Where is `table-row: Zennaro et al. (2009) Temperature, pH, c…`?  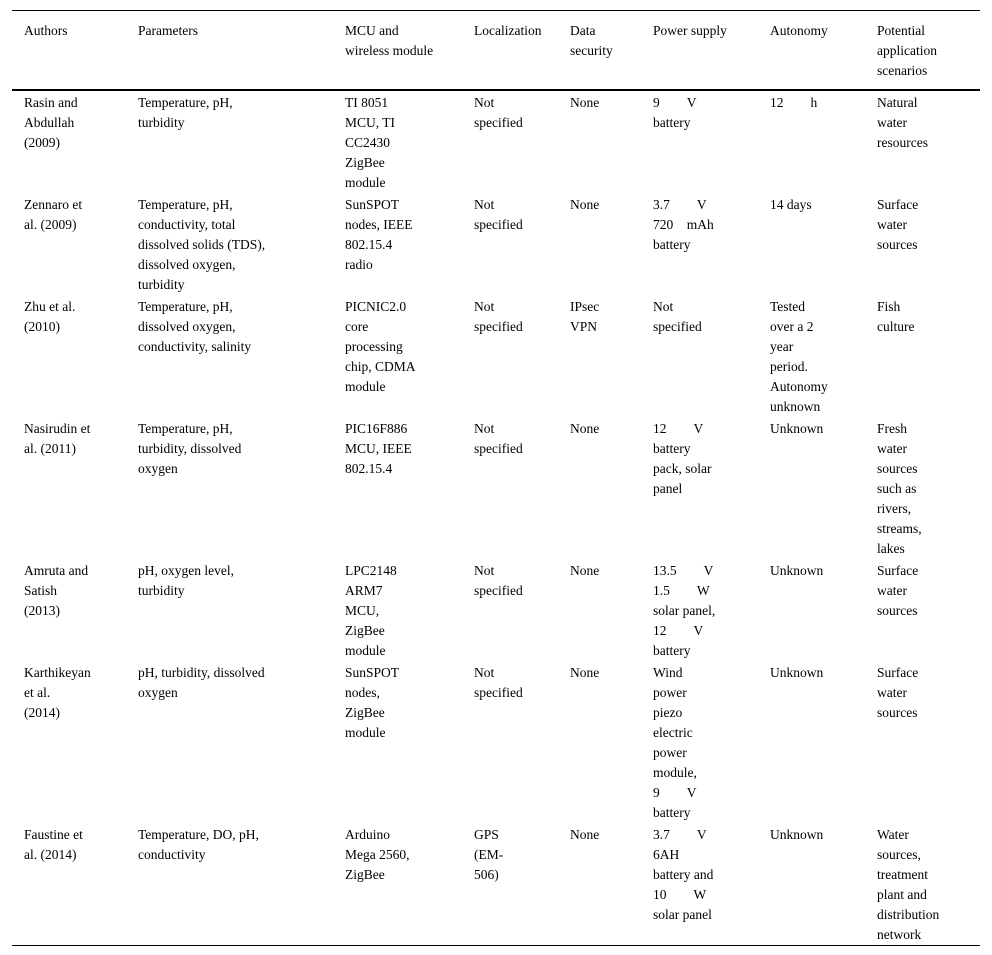
table-row: Zennaro et al. (2009) Temperature, pH, c… is located at coordinates (496, 244).